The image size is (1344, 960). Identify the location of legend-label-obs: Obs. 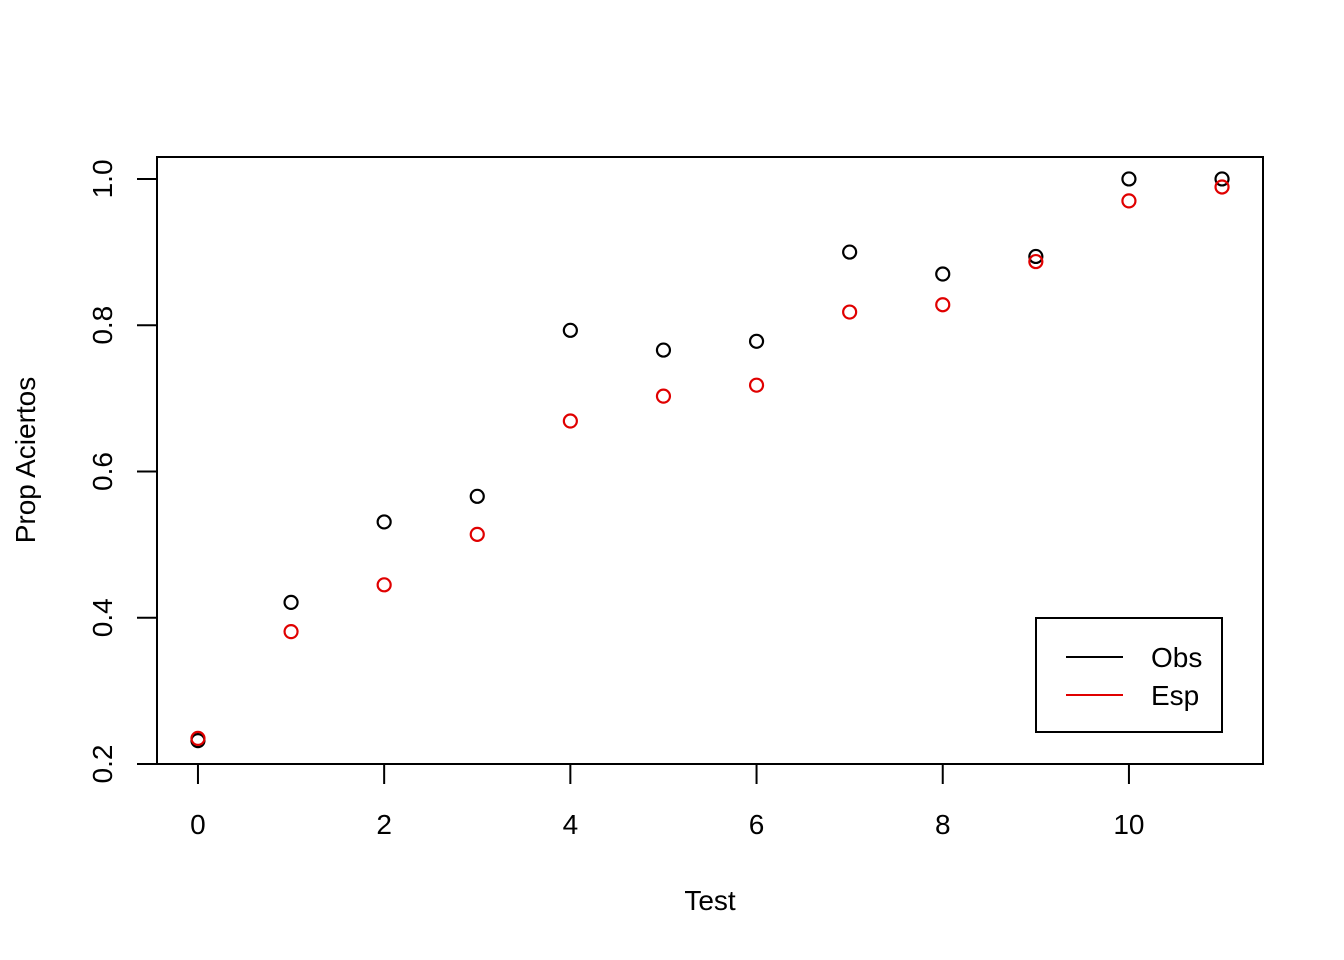
(1176, 657).